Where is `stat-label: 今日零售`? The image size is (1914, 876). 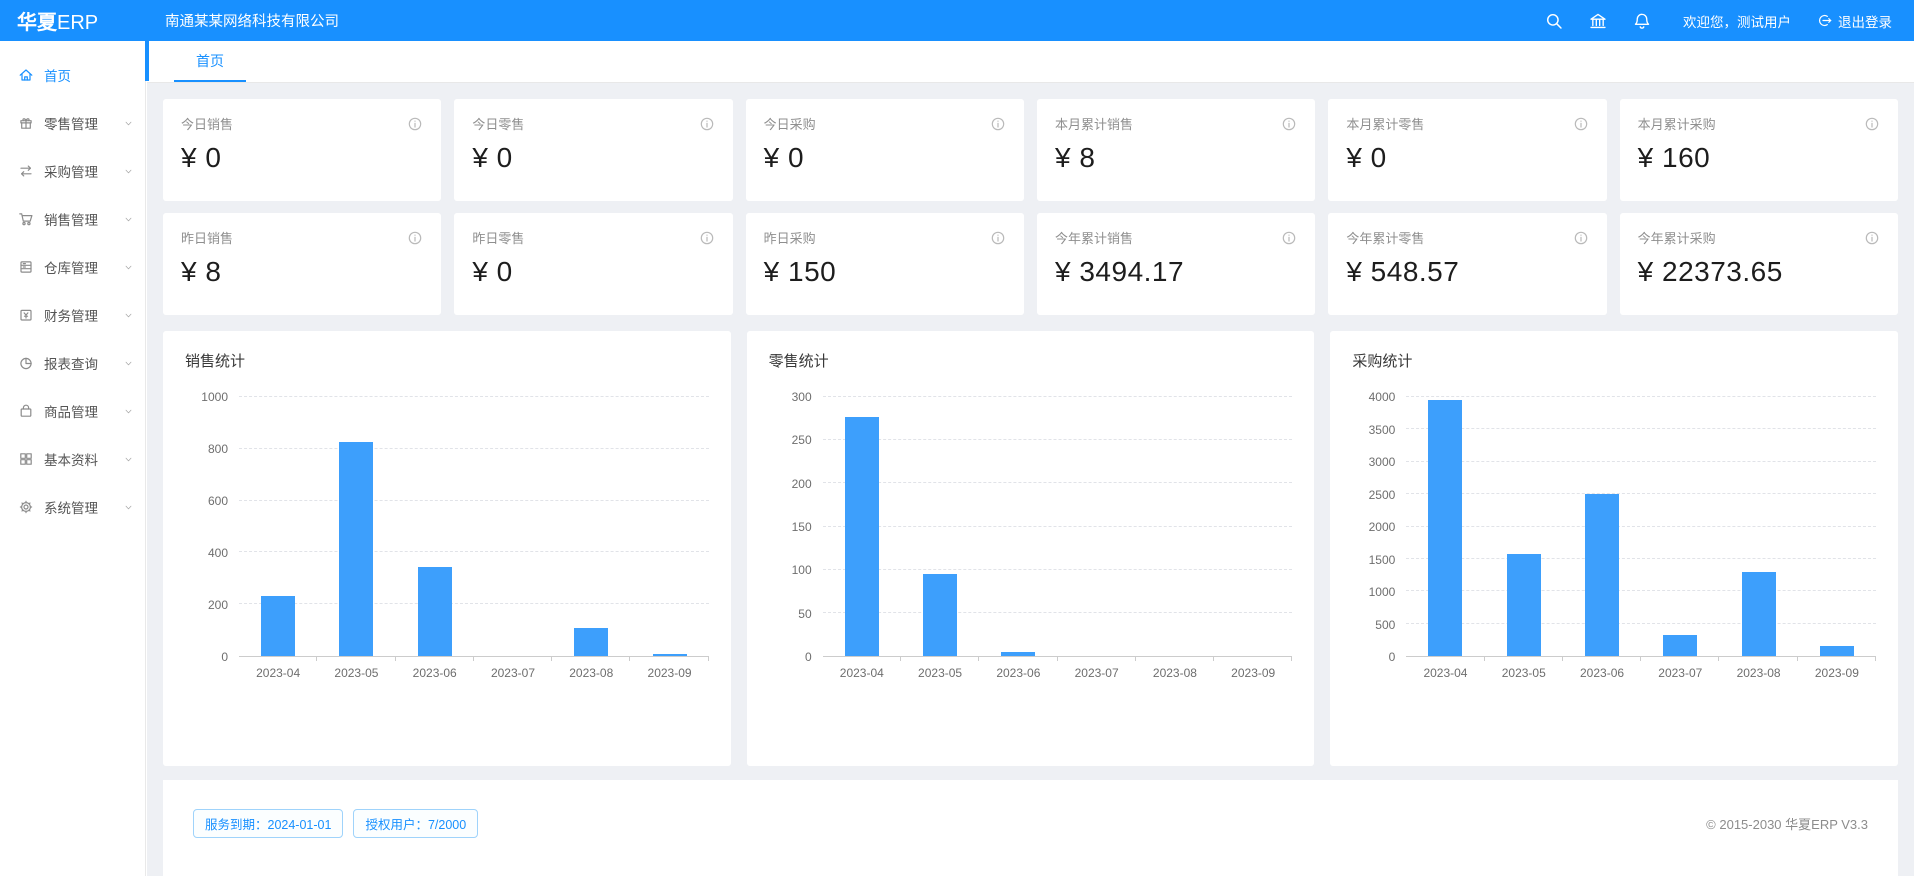
stat-label: 今日零售 is located at coordinates (498, 124).